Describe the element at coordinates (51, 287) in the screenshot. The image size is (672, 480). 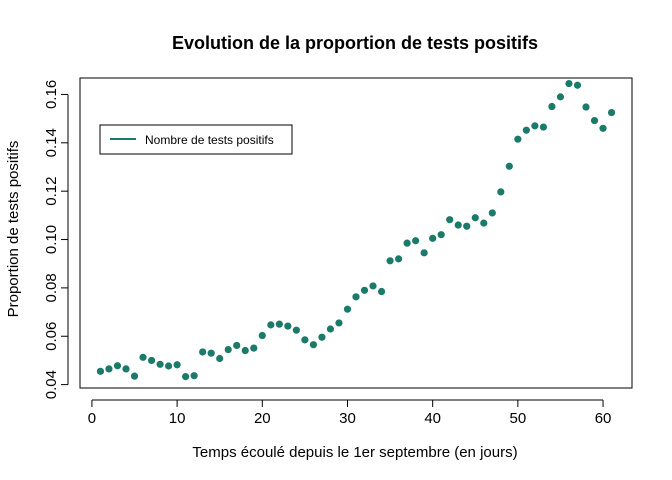
I see `y-tick-label: 0.08` at that location.